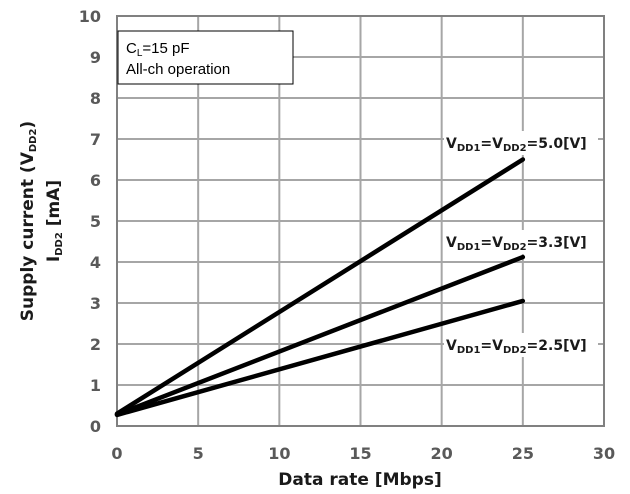 The height and width of the screenshot is (494, 630). Describe the element at coordinates (131, 48) in the screenshot. I see `annotation-cl-prefix: C` at that location.